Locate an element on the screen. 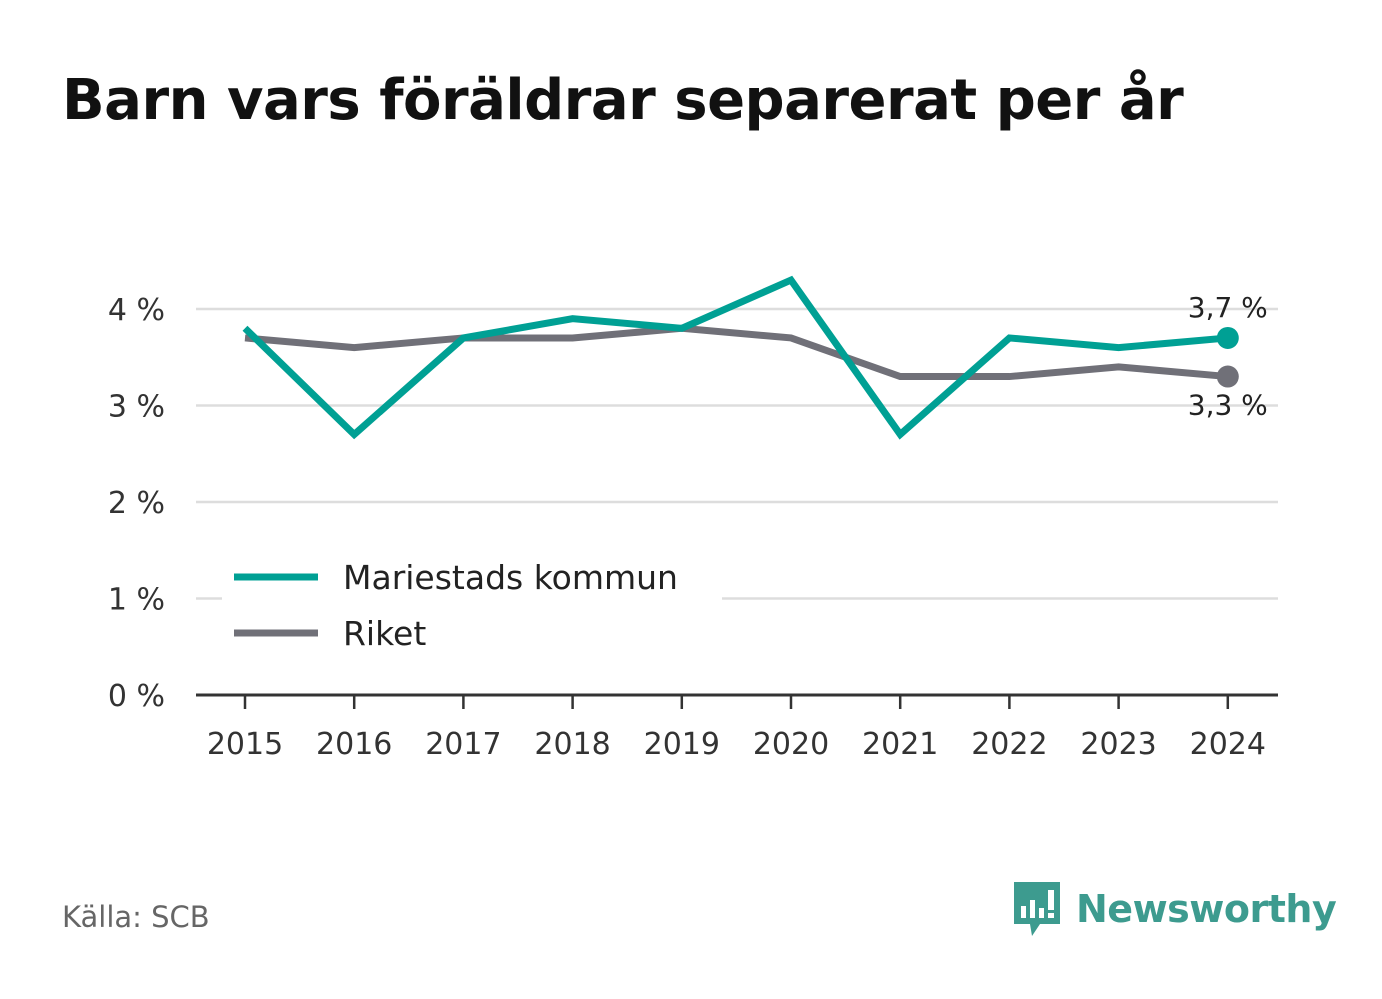  x-tick-label-2022: 2022 is located at coordinates (1009, 744).